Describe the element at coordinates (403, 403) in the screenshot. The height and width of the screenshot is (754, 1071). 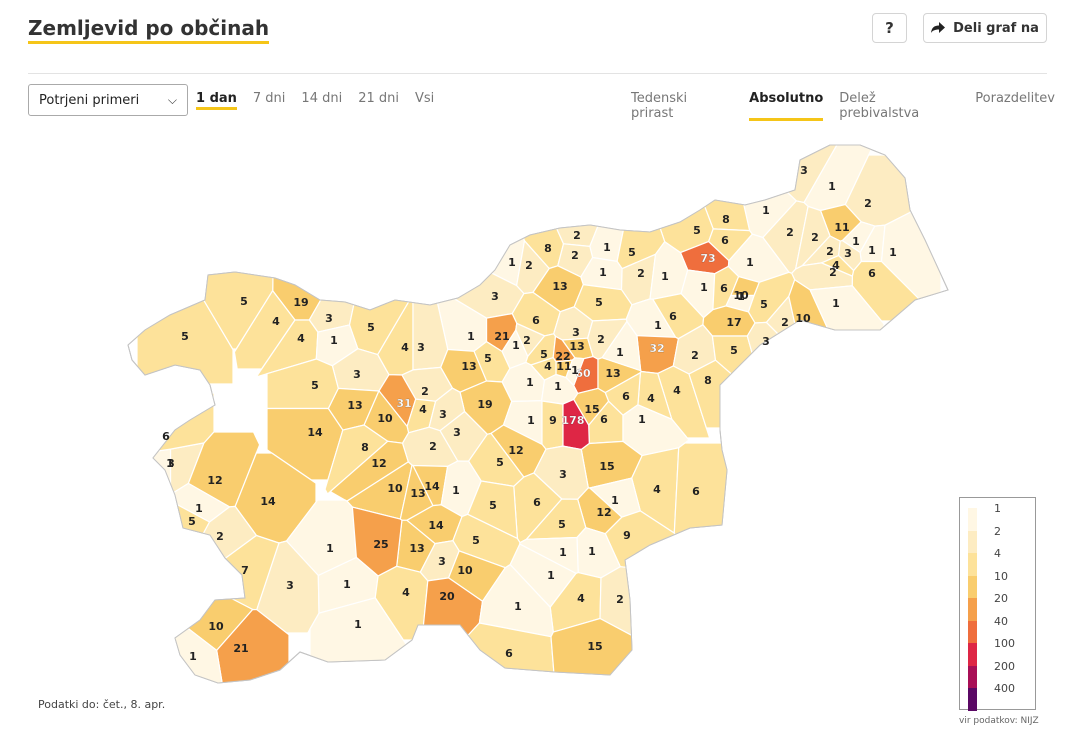
I see `municipality-value-label: 31` at that location.